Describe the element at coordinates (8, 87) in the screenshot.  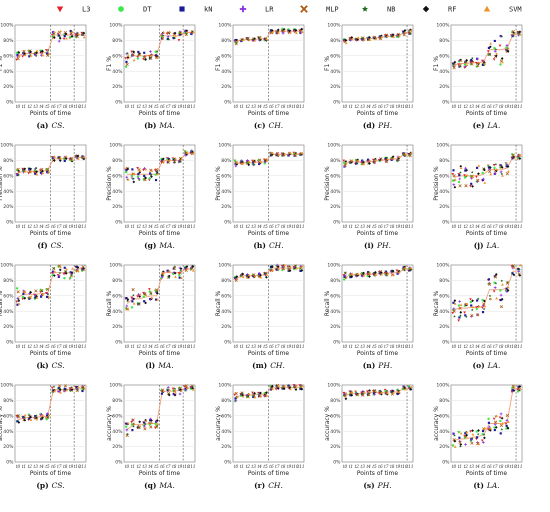
I see `y-tick-label: 20%` at that location.